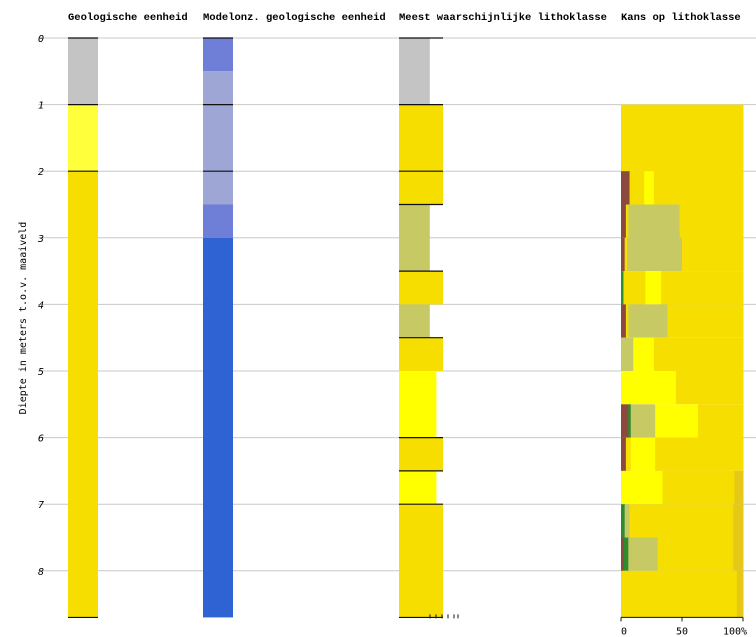  Describe the element at coordinates (23, 318) in the screenshot. I see `y-axis-label: Diepte in meters t.o.v. maaiveld` at that location.